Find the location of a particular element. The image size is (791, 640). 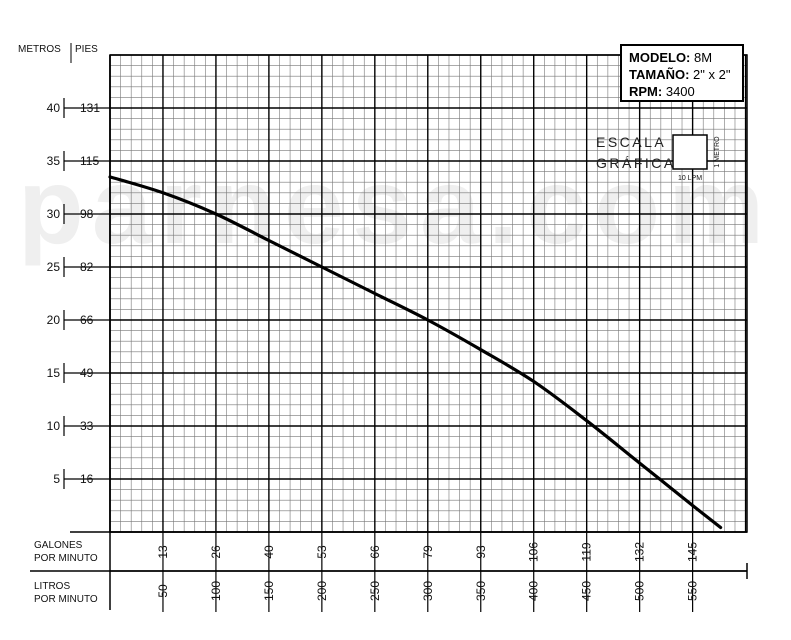

y-tick-label-metros: 20 is located at coordinates (54, 320).